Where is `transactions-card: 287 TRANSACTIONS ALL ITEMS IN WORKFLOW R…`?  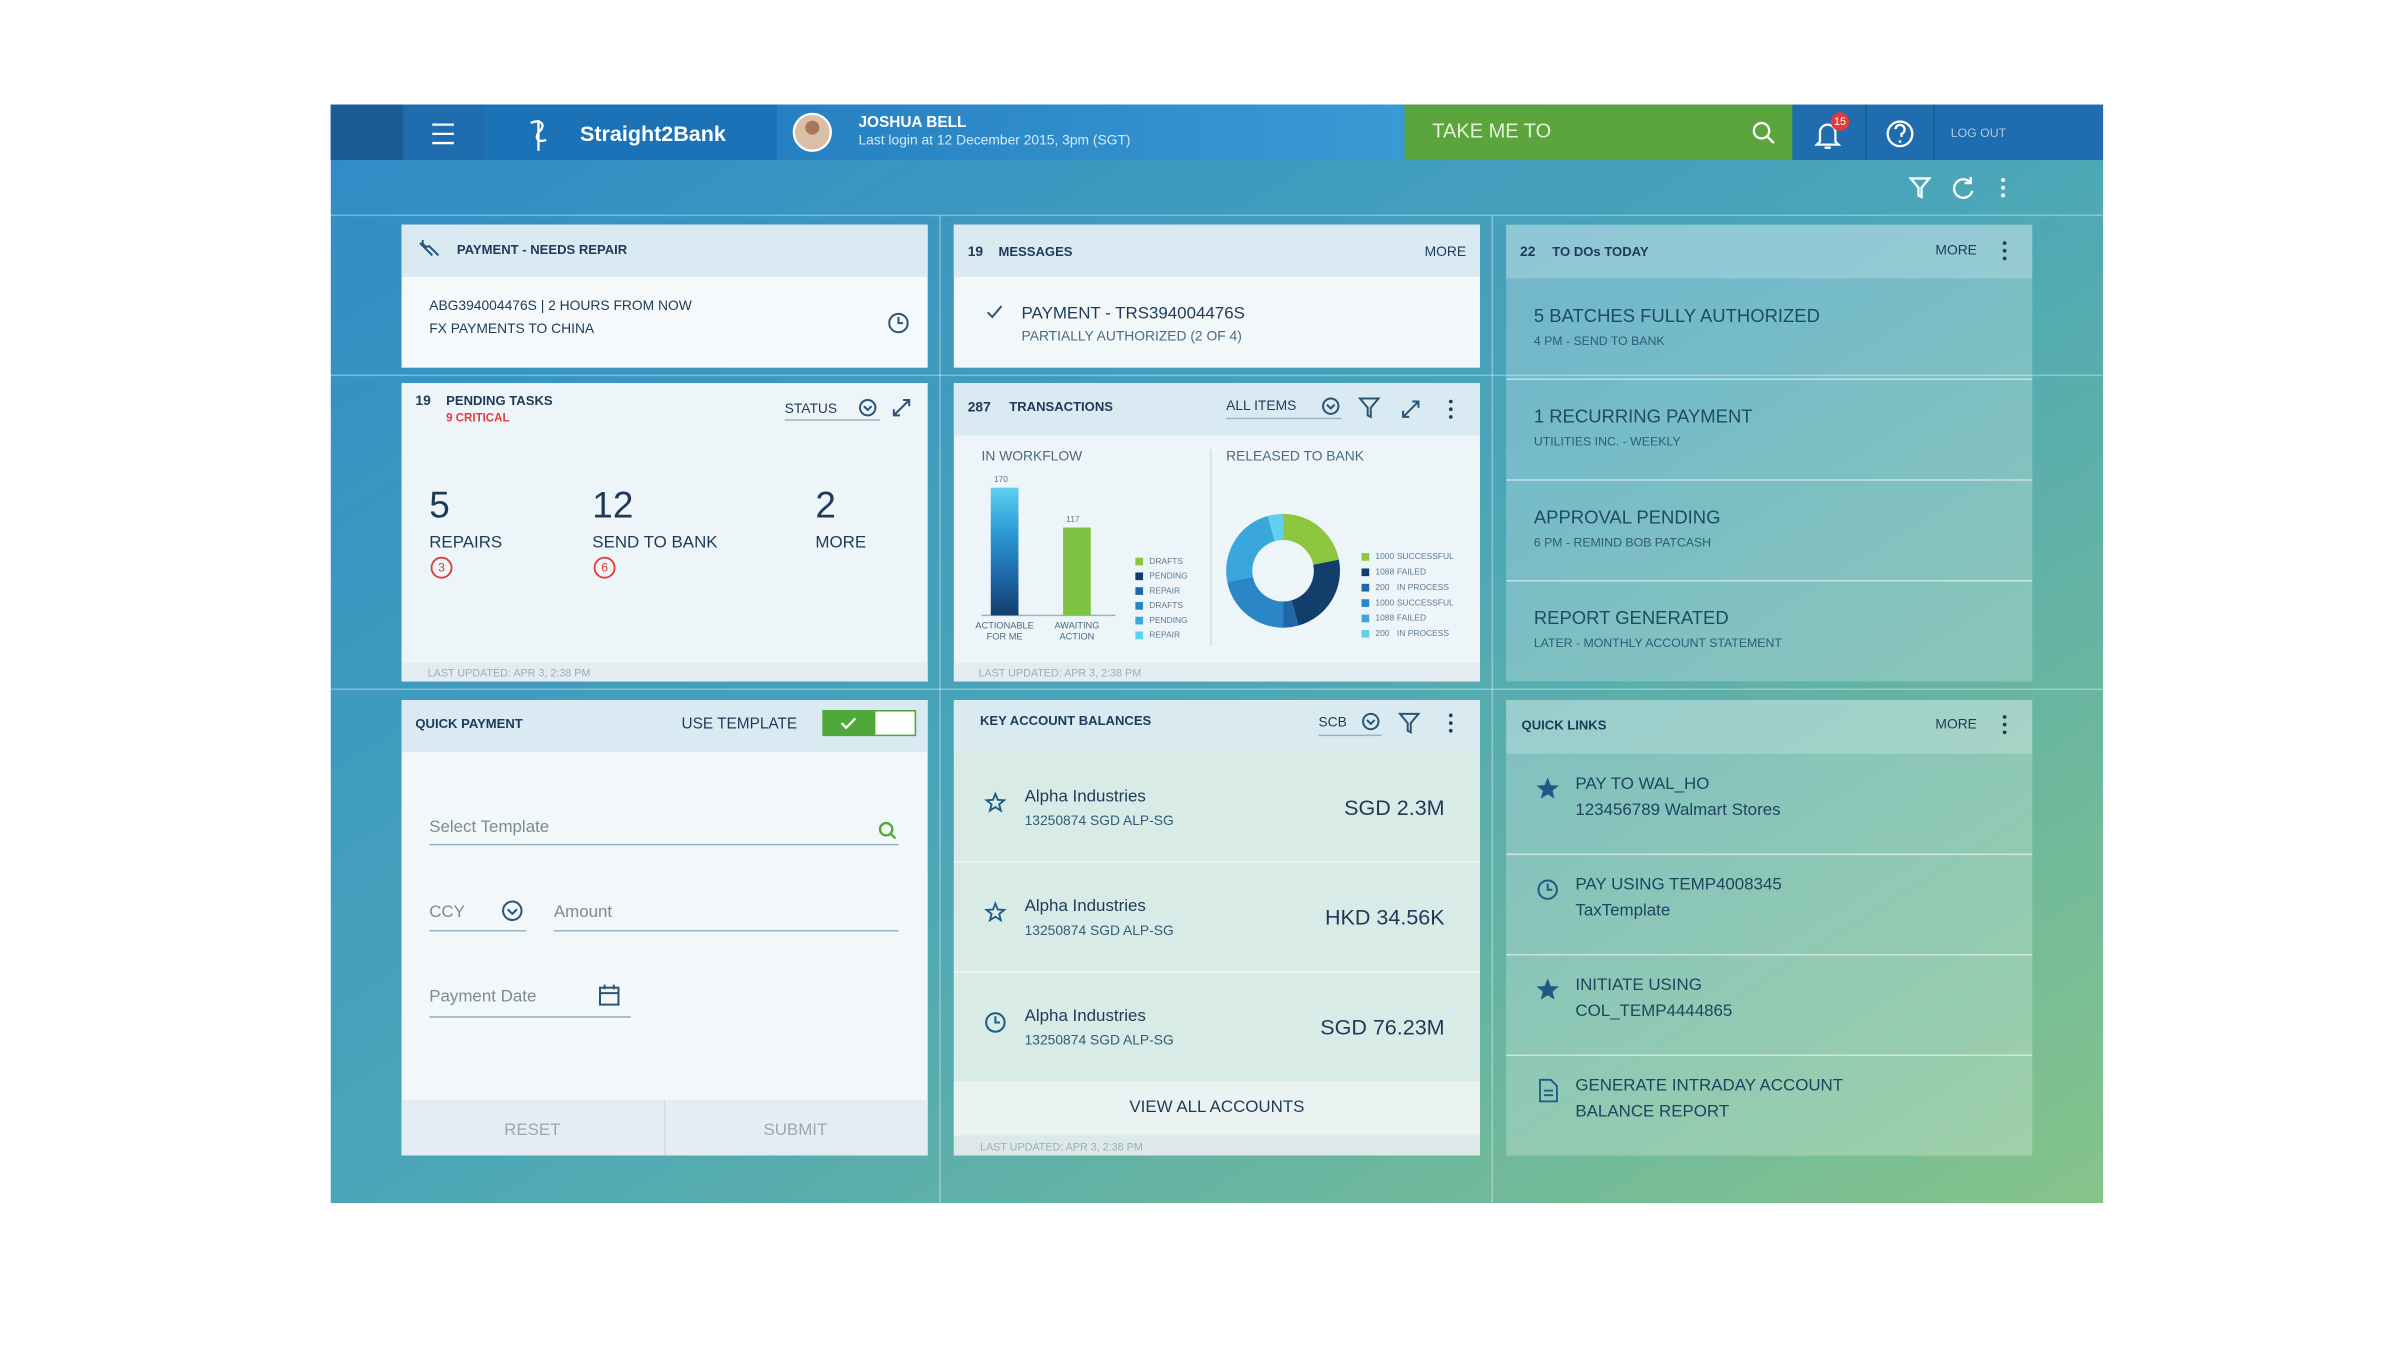
transactions-card: 287 TRANSACTIONS ALL ITEMS IN WORKFLOW R… is located at coordinates (1216, 532).